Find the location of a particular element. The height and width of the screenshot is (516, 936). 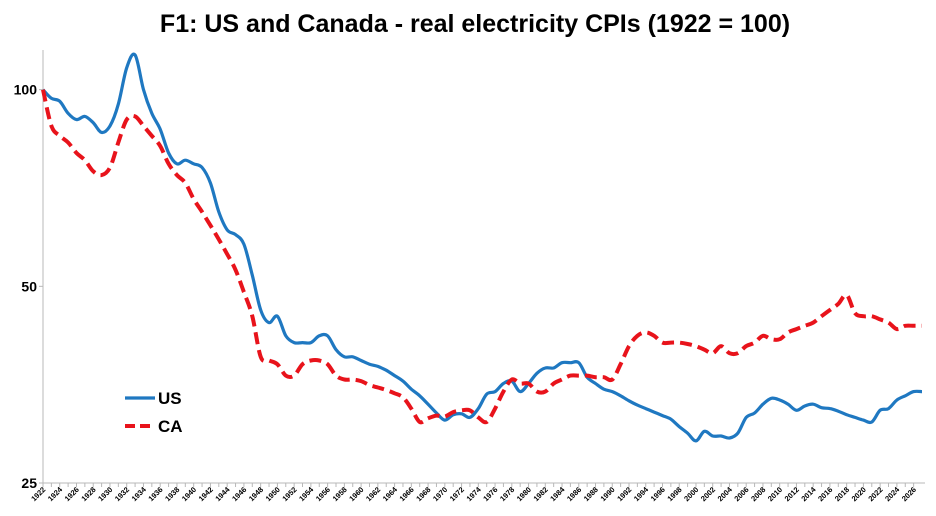

x-tick-label: 1990 is located at coordinates (608, 494).